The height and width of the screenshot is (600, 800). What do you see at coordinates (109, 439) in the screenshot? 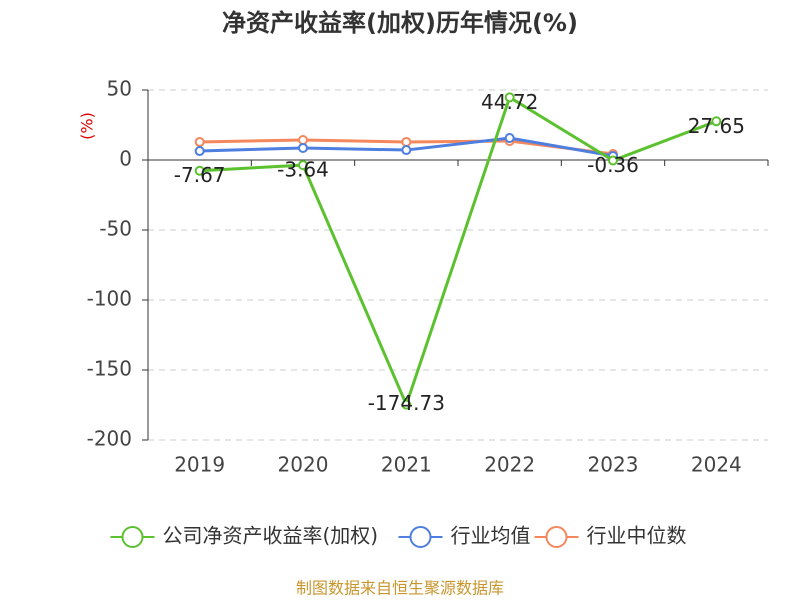
I see `y-tick-label: -200` at bounding box center [109, 439].